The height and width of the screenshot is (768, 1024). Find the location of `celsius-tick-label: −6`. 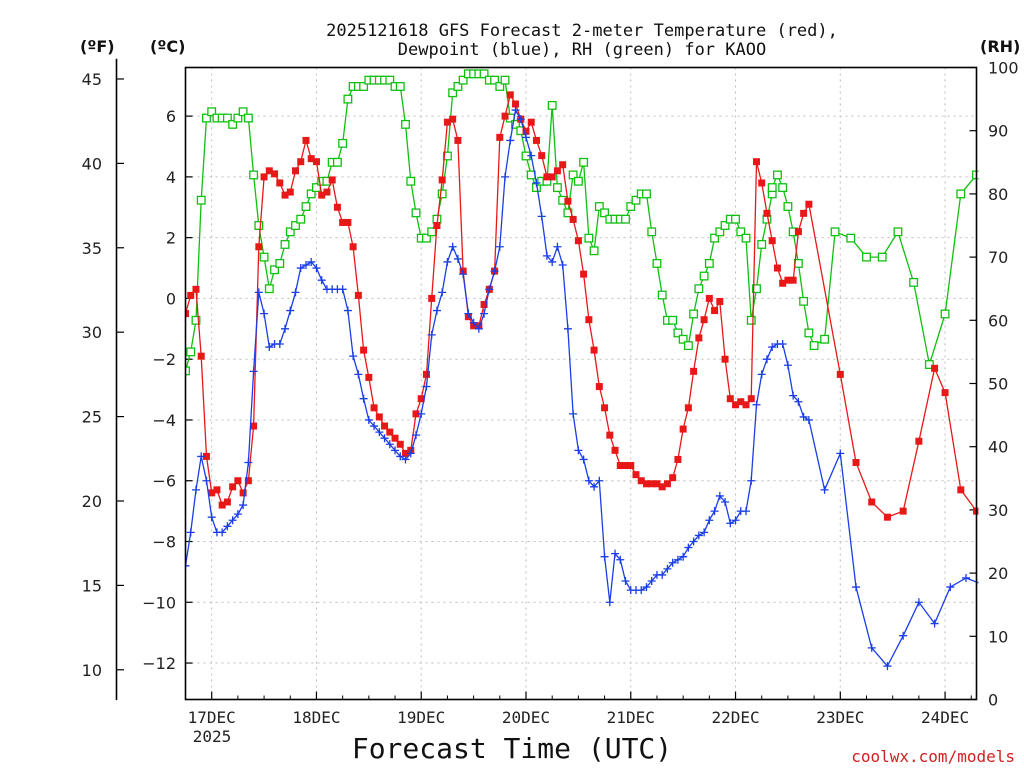

celsius-tick-label: −6 is located at coordinates (164, 481).